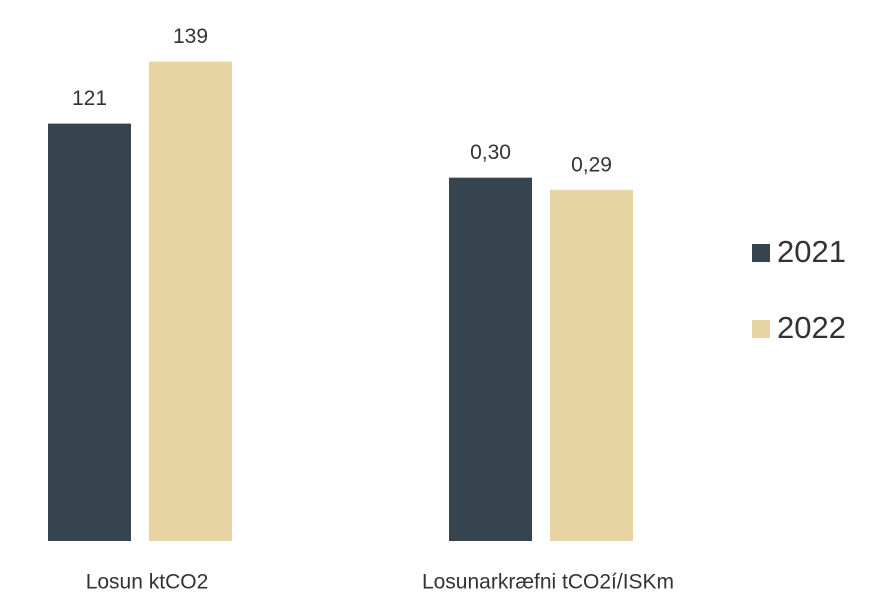  Describe the element at coordinates (811, 251) in the screenshot. I see `legend-label: 2021` at that location.